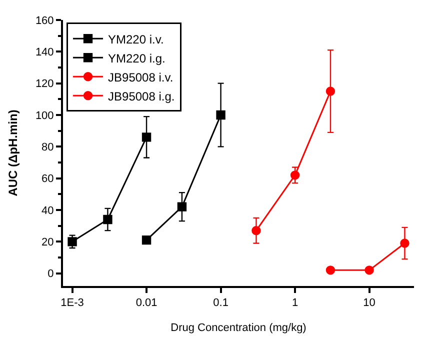 This screenshot has width=434, height=346. I want to click on legend-label: JB95008 i.v., so click(141, 77).